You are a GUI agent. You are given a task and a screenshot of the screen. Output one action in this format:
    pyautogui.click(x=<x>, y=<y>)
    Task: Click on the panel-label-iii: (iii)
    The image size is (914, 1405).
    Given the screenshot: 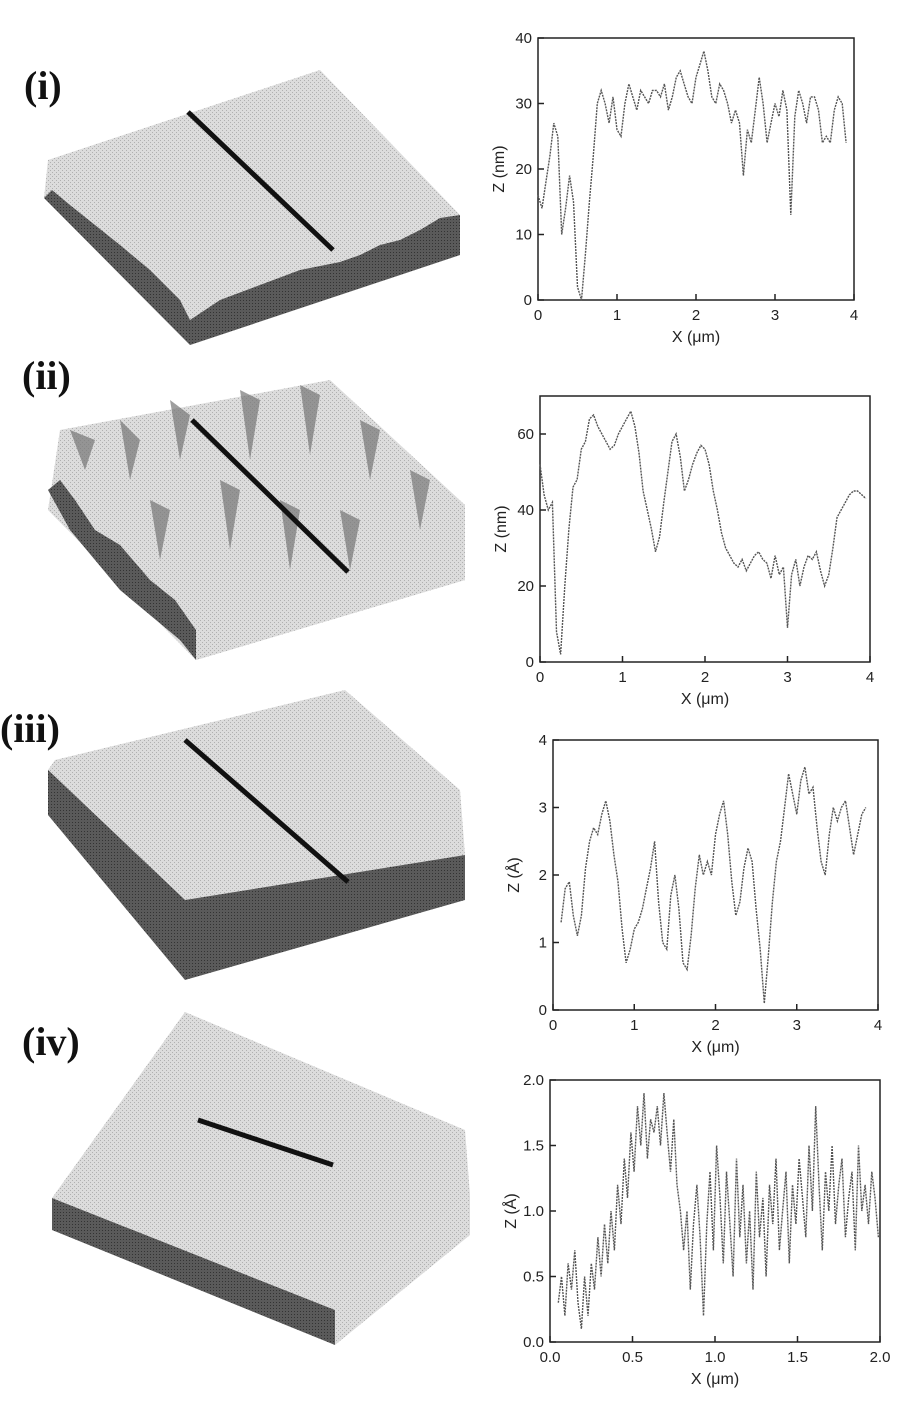 What is the action you would take?
    pyautogui.click(x=30, y=728)
    